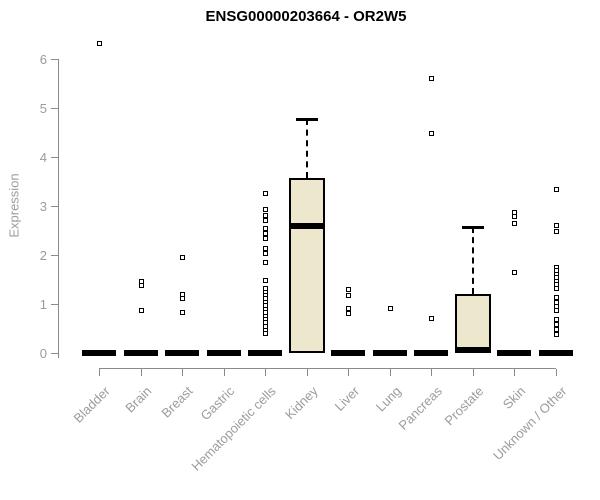 The image size is (600, 500). What do you see at coordinates (43, 60) in the screenshot?
I see `y-tick-label: 6` at bounding box center [43, 60].